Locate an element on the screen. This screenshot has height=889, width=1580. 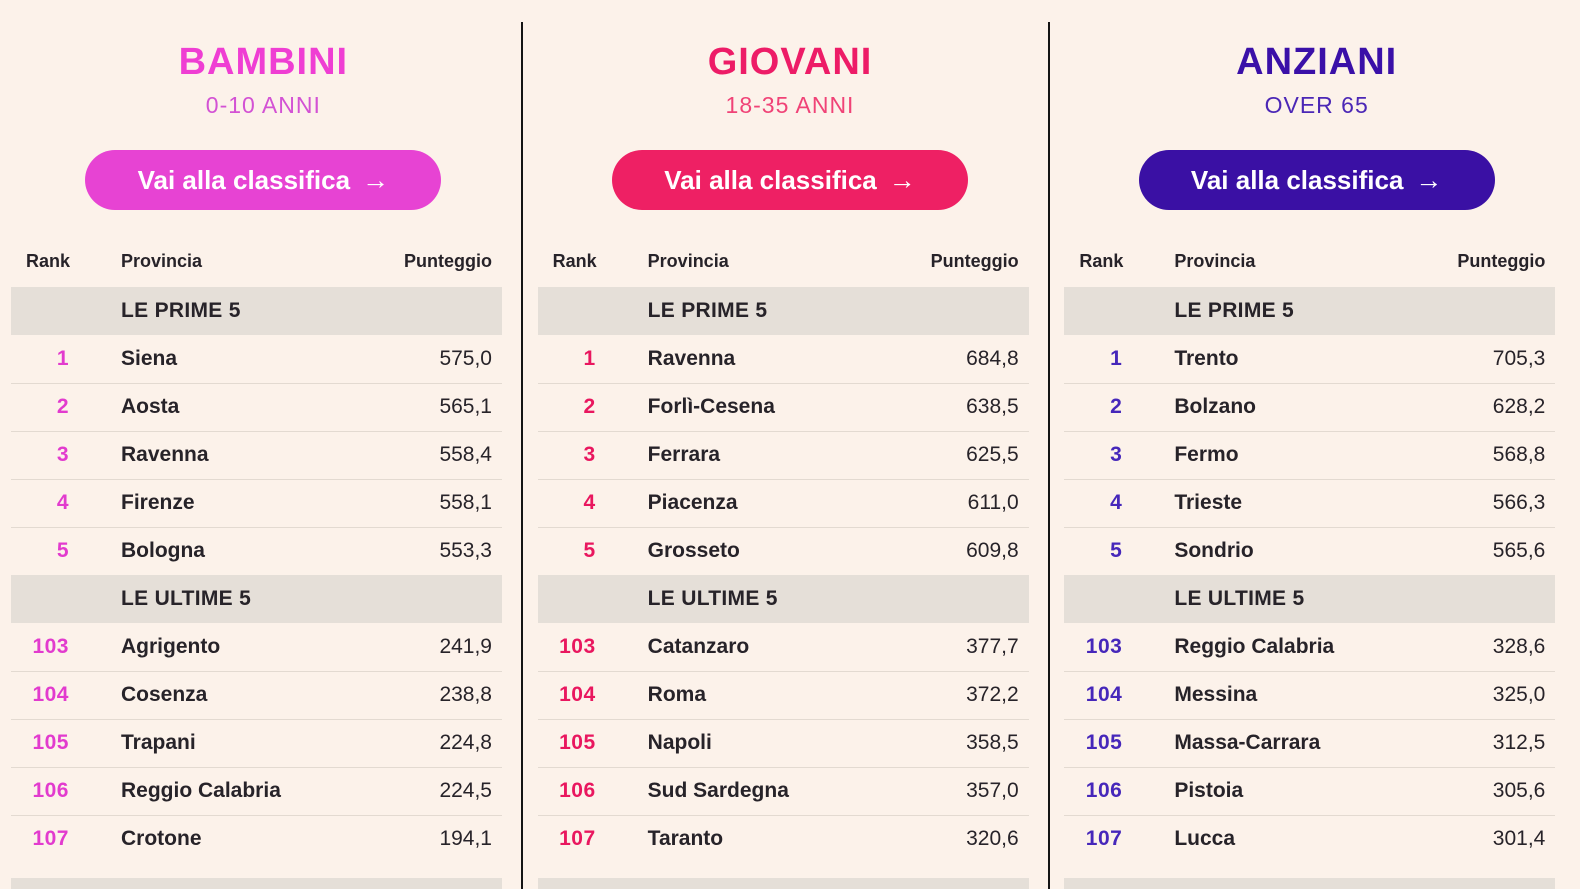
table-row: 5 Grosseto 609,8 is located at coordinates (783, 550).